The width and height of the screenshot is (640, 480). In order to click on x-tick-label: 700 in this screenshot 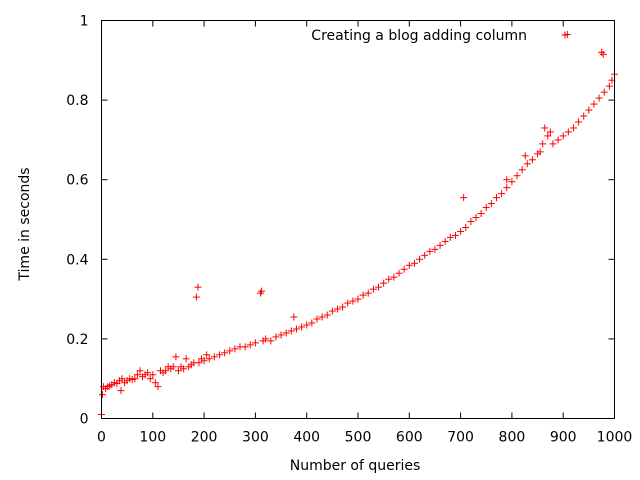, I will do `click(460, 438)`.